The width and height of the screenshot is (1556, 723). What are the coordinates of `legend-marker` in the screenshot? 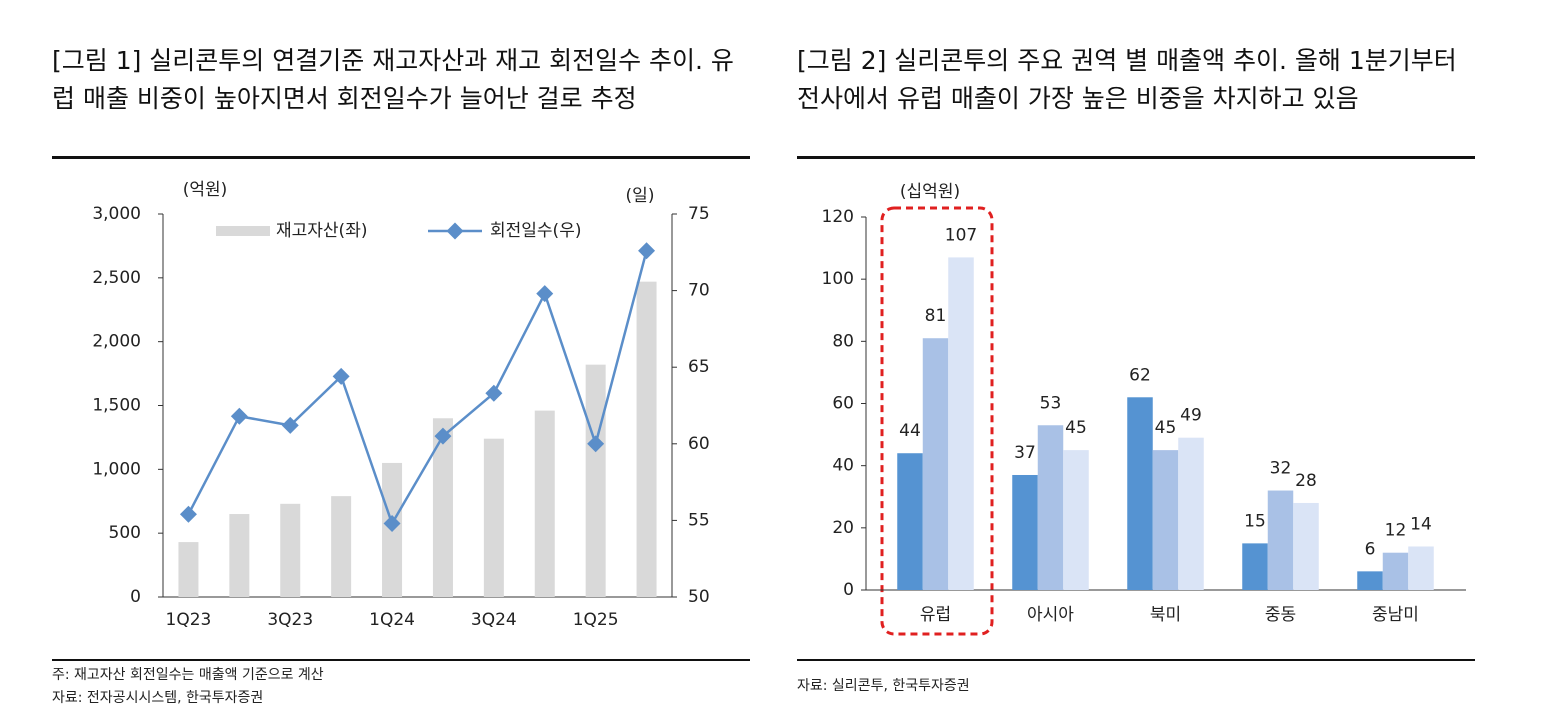 It's located at (455, 231).